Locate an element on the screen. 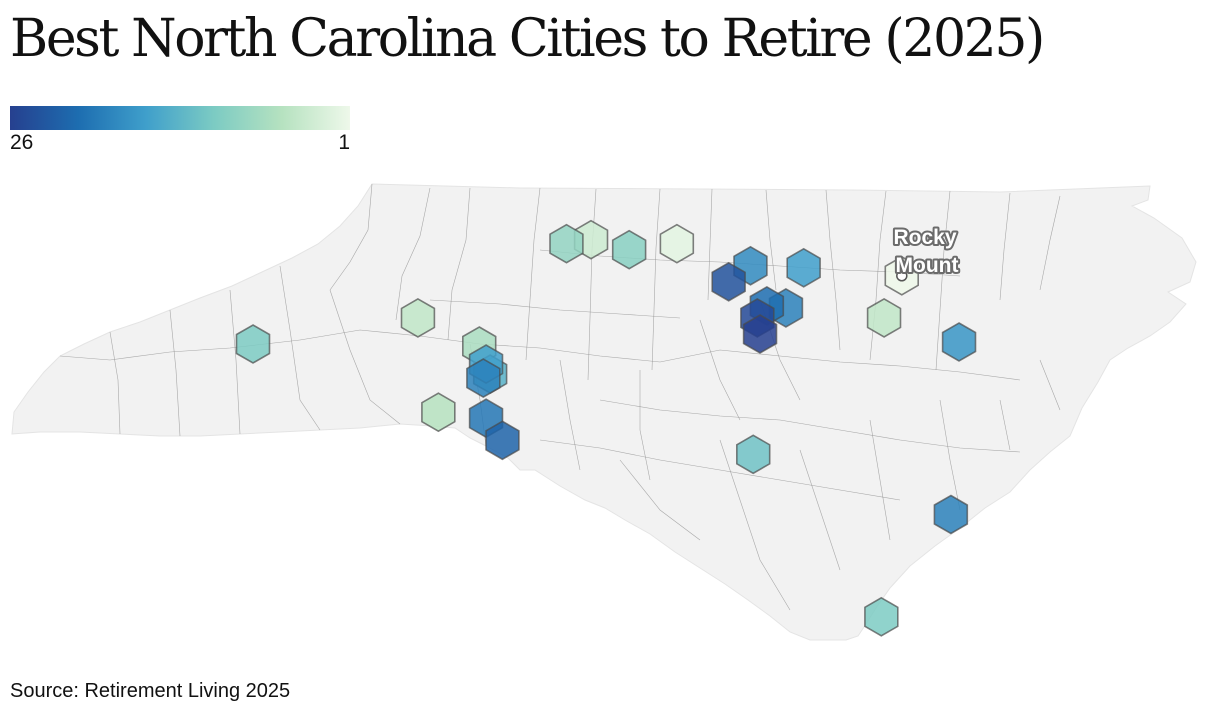 This screenshot has width=1220, height=718. legend-max-label: 1 is located at coordinates (344, 142).